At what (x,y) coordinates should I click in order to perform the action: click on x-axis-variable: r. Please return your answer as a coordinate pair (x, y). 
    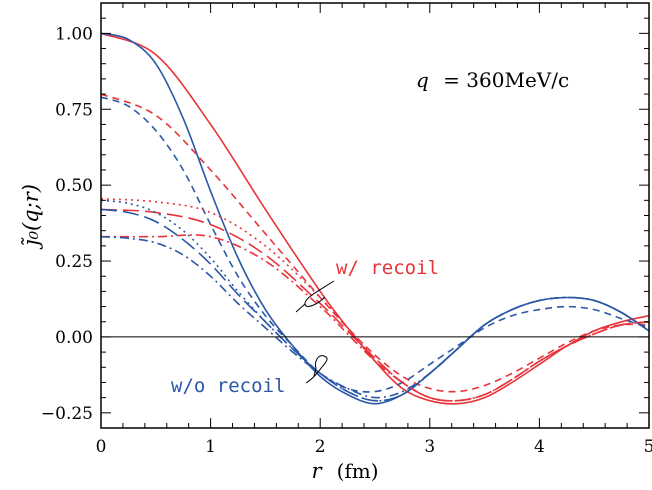
    Looking at the image, I should click on (317, 471).